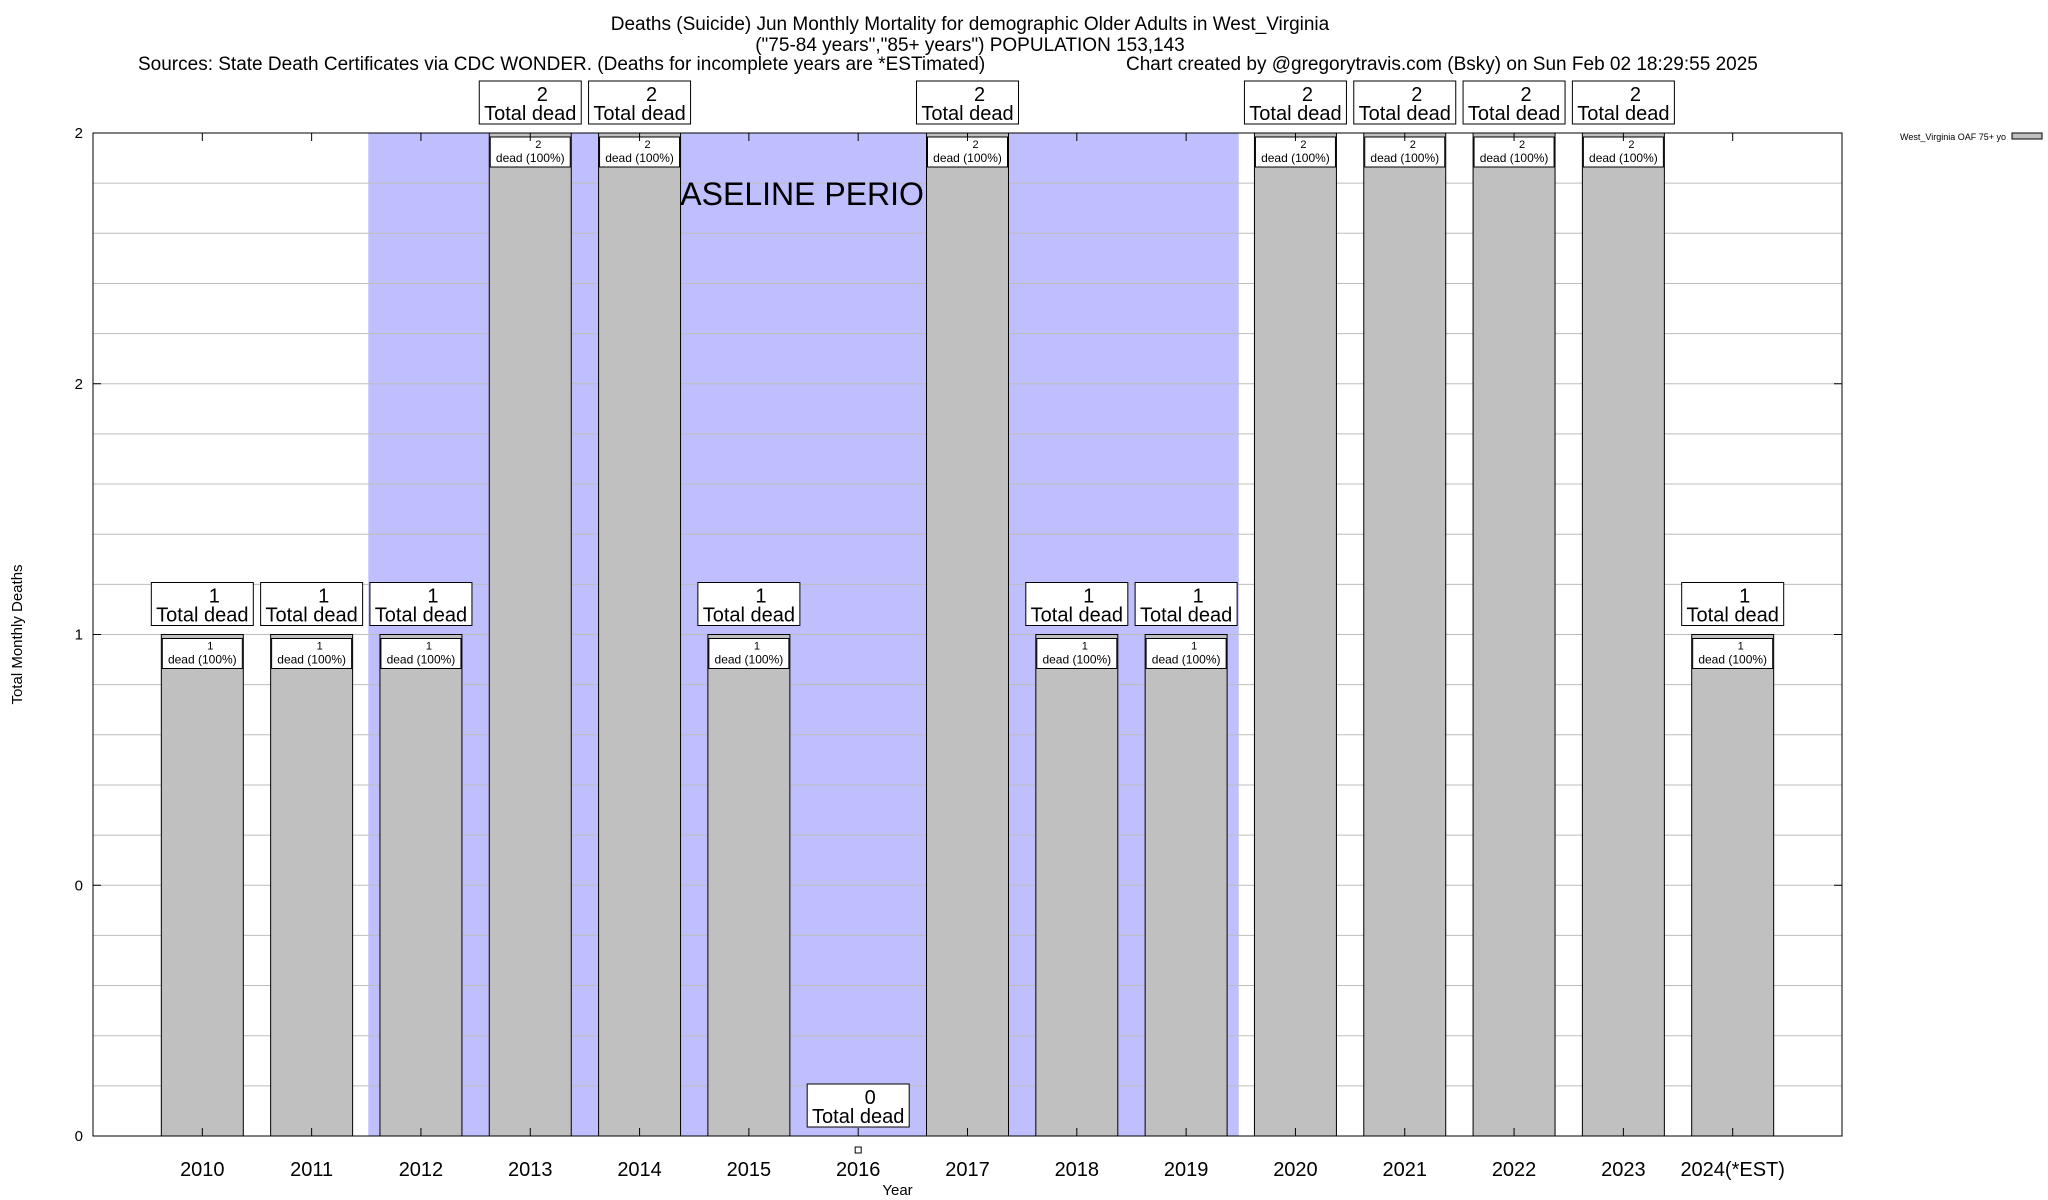  Describe the element at coordinates (202, 1170) in the screenshot. I see `x-tick-label: 2010` at that location.